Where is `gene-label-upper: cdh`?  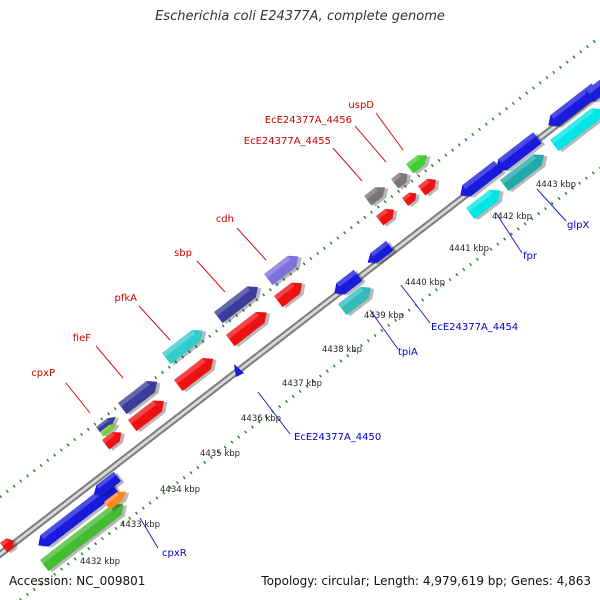 gene-label-upper: cdh is located at coordinates (225, 219).